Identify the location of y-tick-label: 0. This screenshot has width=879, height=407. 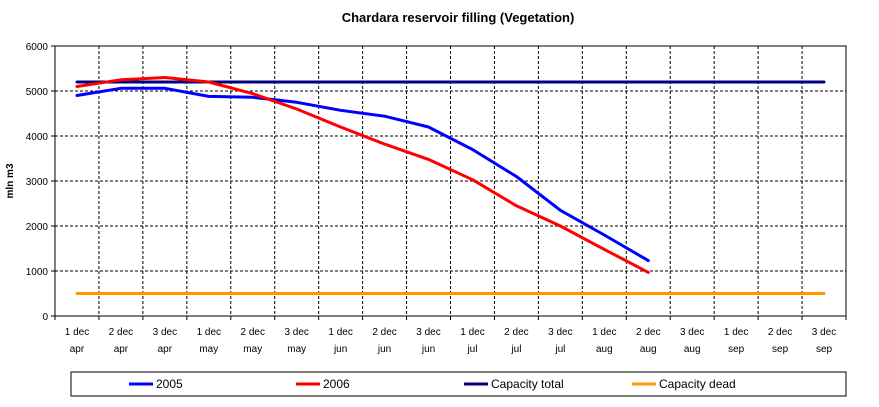
(45, 317).